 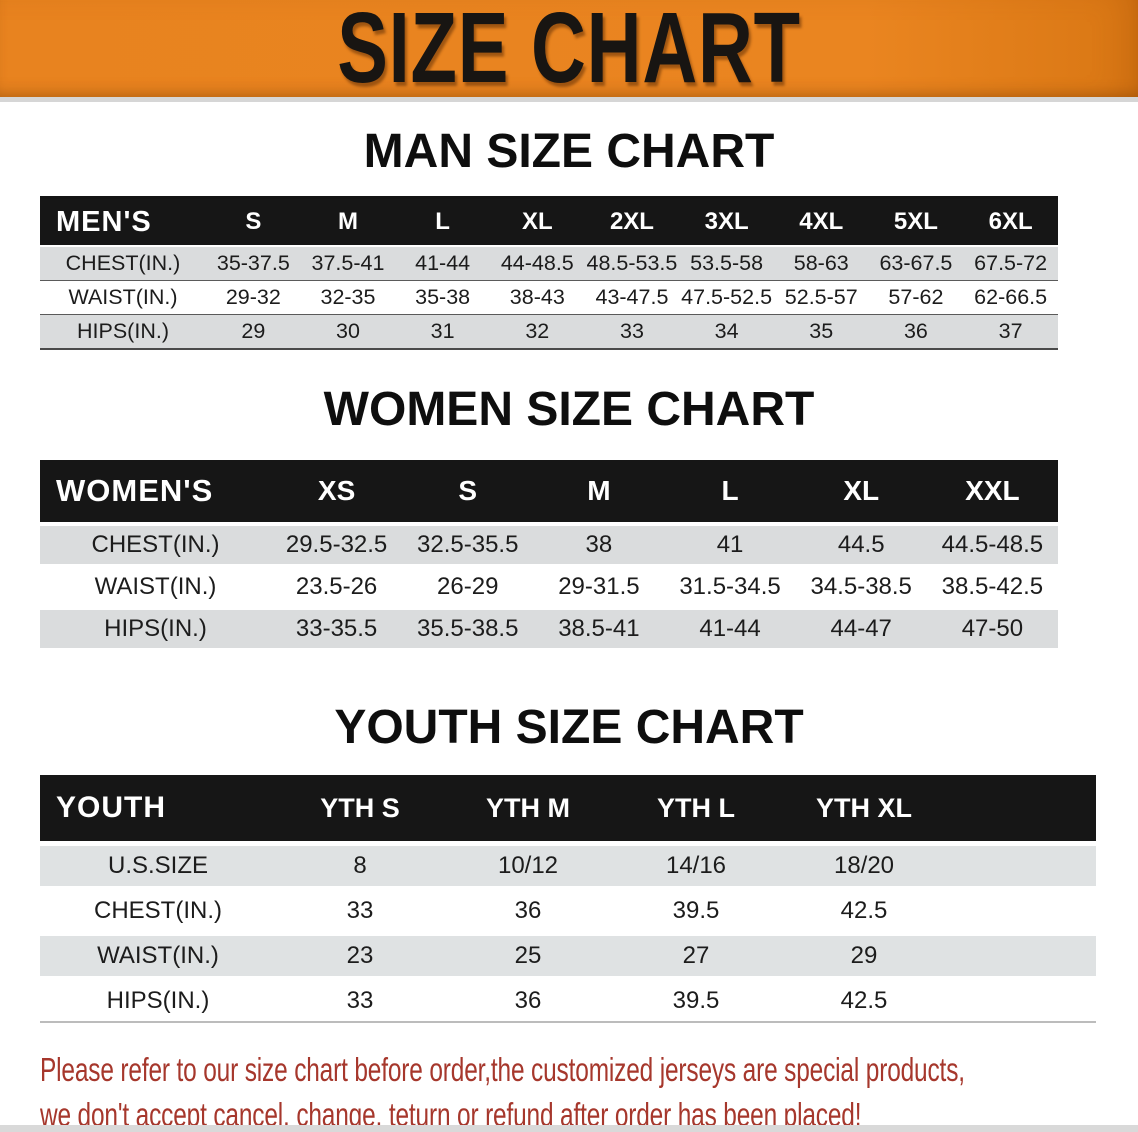 I want to click on size-value: 35, so click(x=821, y=331).